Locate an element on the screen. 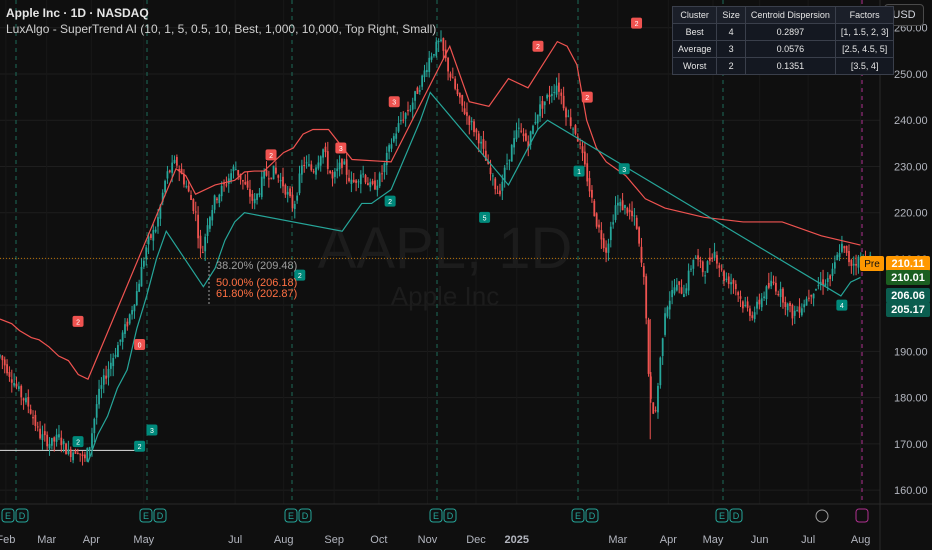 The height and width of the screenshot is (550, 932). sell-signal-marker is located at coordinates (538, 46).